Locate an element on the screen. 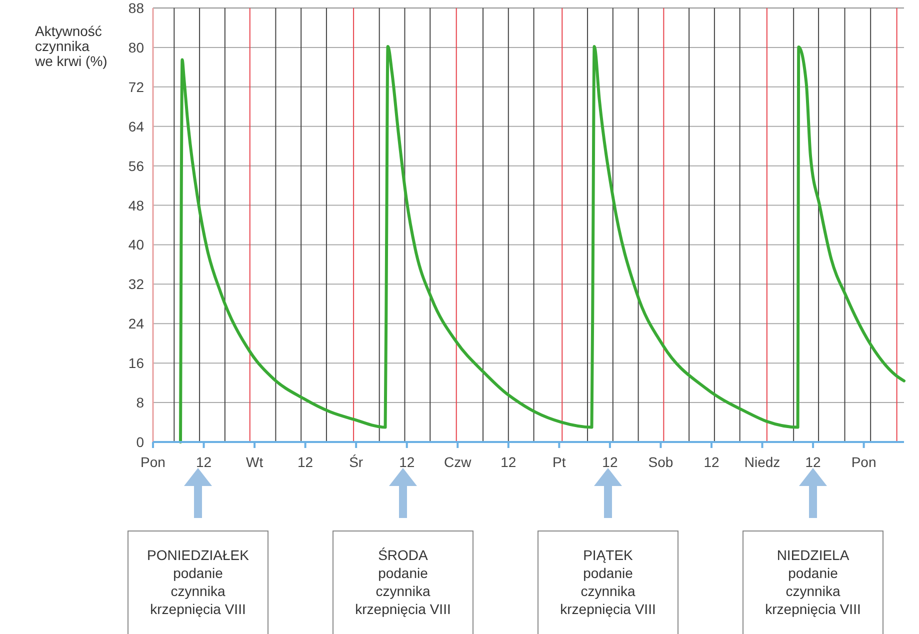  y-axis-title: Aktywność czynnika we krwi (%) is located at coordinates (71, 46).